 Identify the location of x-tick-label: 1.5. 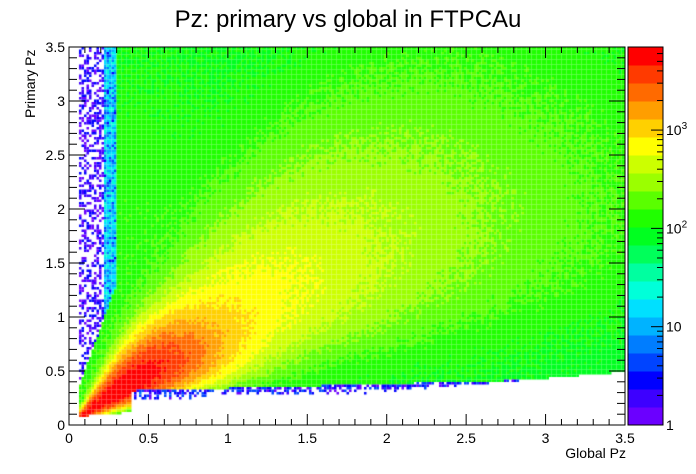
(308, 438).